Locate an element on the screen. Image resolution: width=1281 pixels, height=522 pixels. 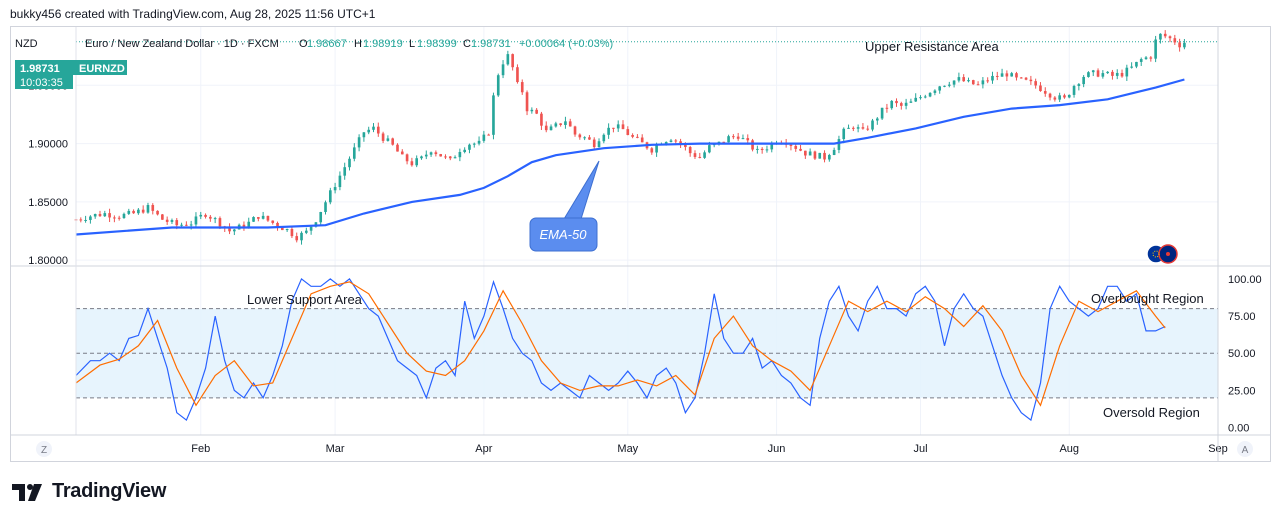
legend-low: 1.98399 is located at coordinates (437, 44).